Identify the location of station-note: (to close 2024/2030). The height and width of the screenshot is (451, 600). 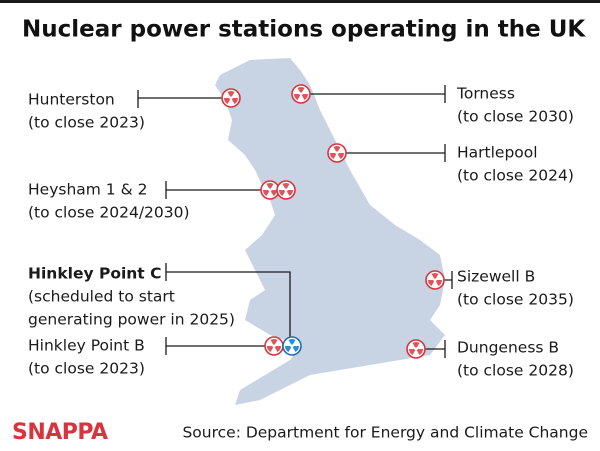
(109, 213).